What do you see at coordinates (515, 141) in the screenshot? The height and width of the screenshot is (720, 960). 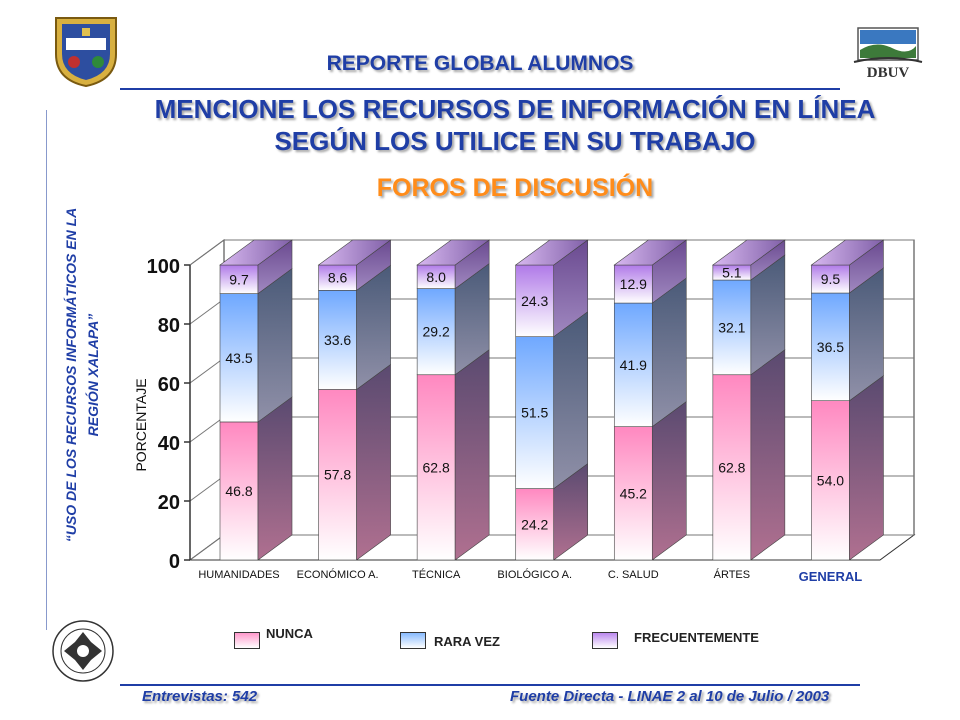 I see `question-line-2: SEGÚN LOS UTILICE EN SU TRABAJO` at bounding box center [515, 141].